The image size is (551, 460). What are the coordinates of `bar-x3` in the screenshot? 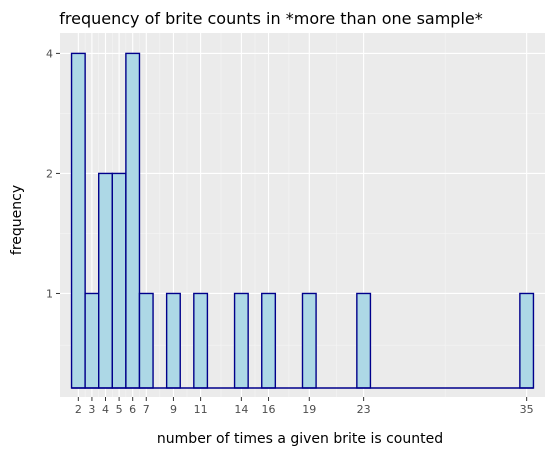 It's located at (92, 340).